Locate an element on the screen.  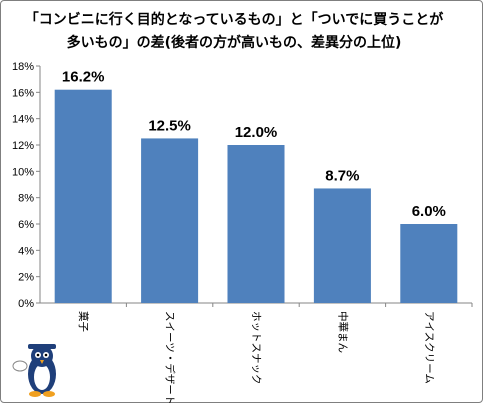
data-label: 8.7% is located at coordinates (342, 175).